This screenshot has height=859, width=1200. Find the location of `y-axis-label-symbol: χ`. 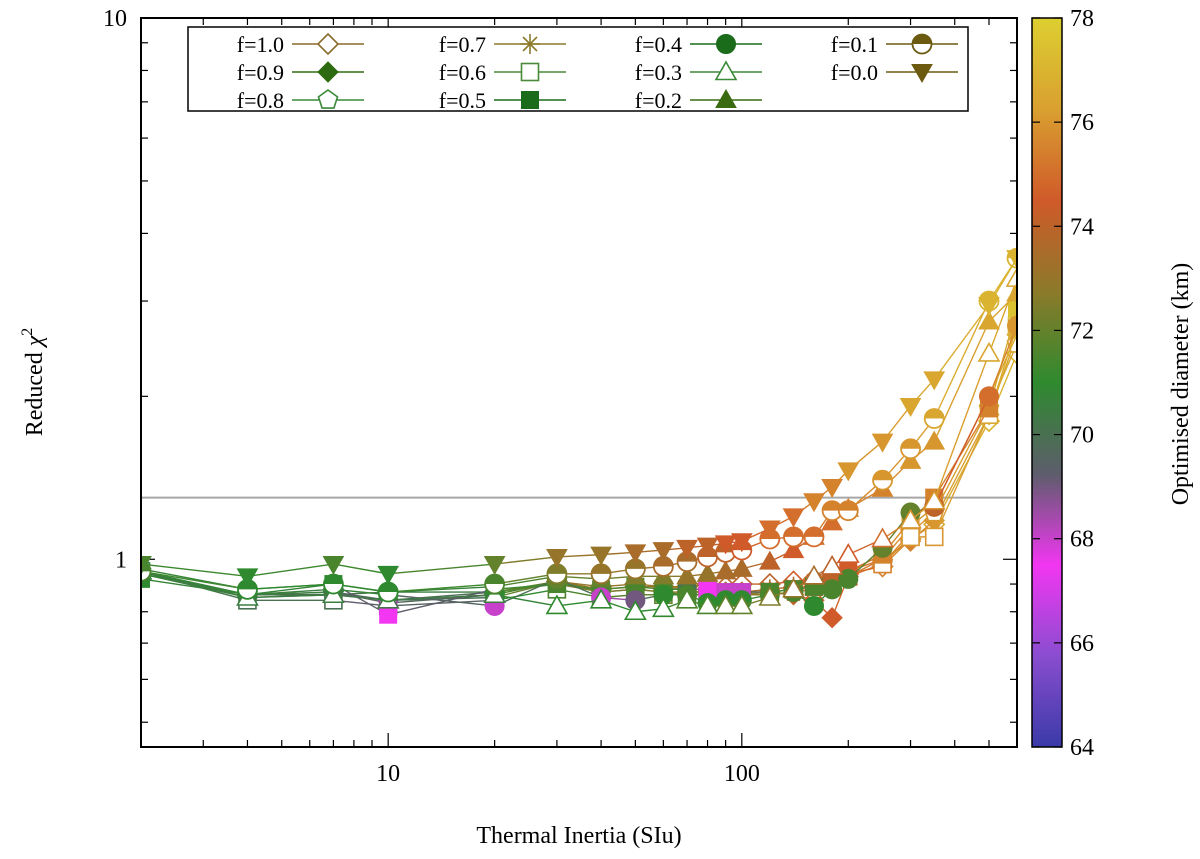

y-axis-label-symbol: χ is located at coordinates (35, 341).